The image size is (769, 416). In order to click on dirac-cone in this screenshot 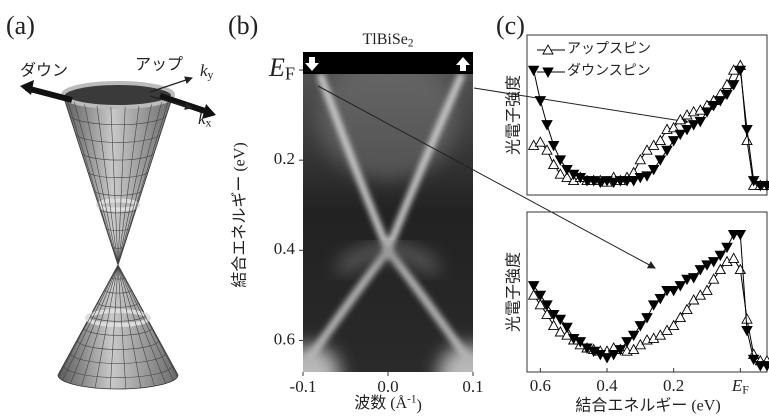, I will do `click(118, 235)`.